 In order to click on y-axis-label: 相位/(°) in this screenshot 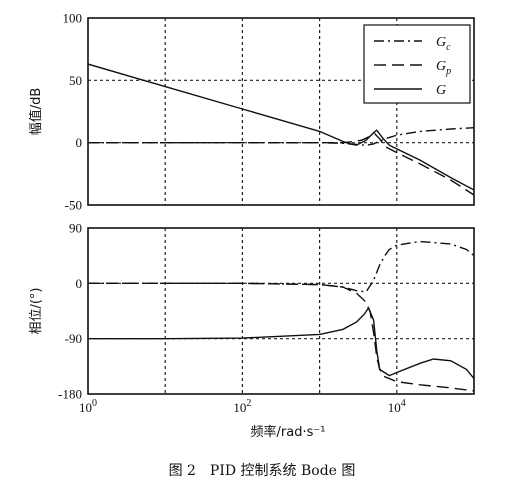, I will do `click(36, 310)`.